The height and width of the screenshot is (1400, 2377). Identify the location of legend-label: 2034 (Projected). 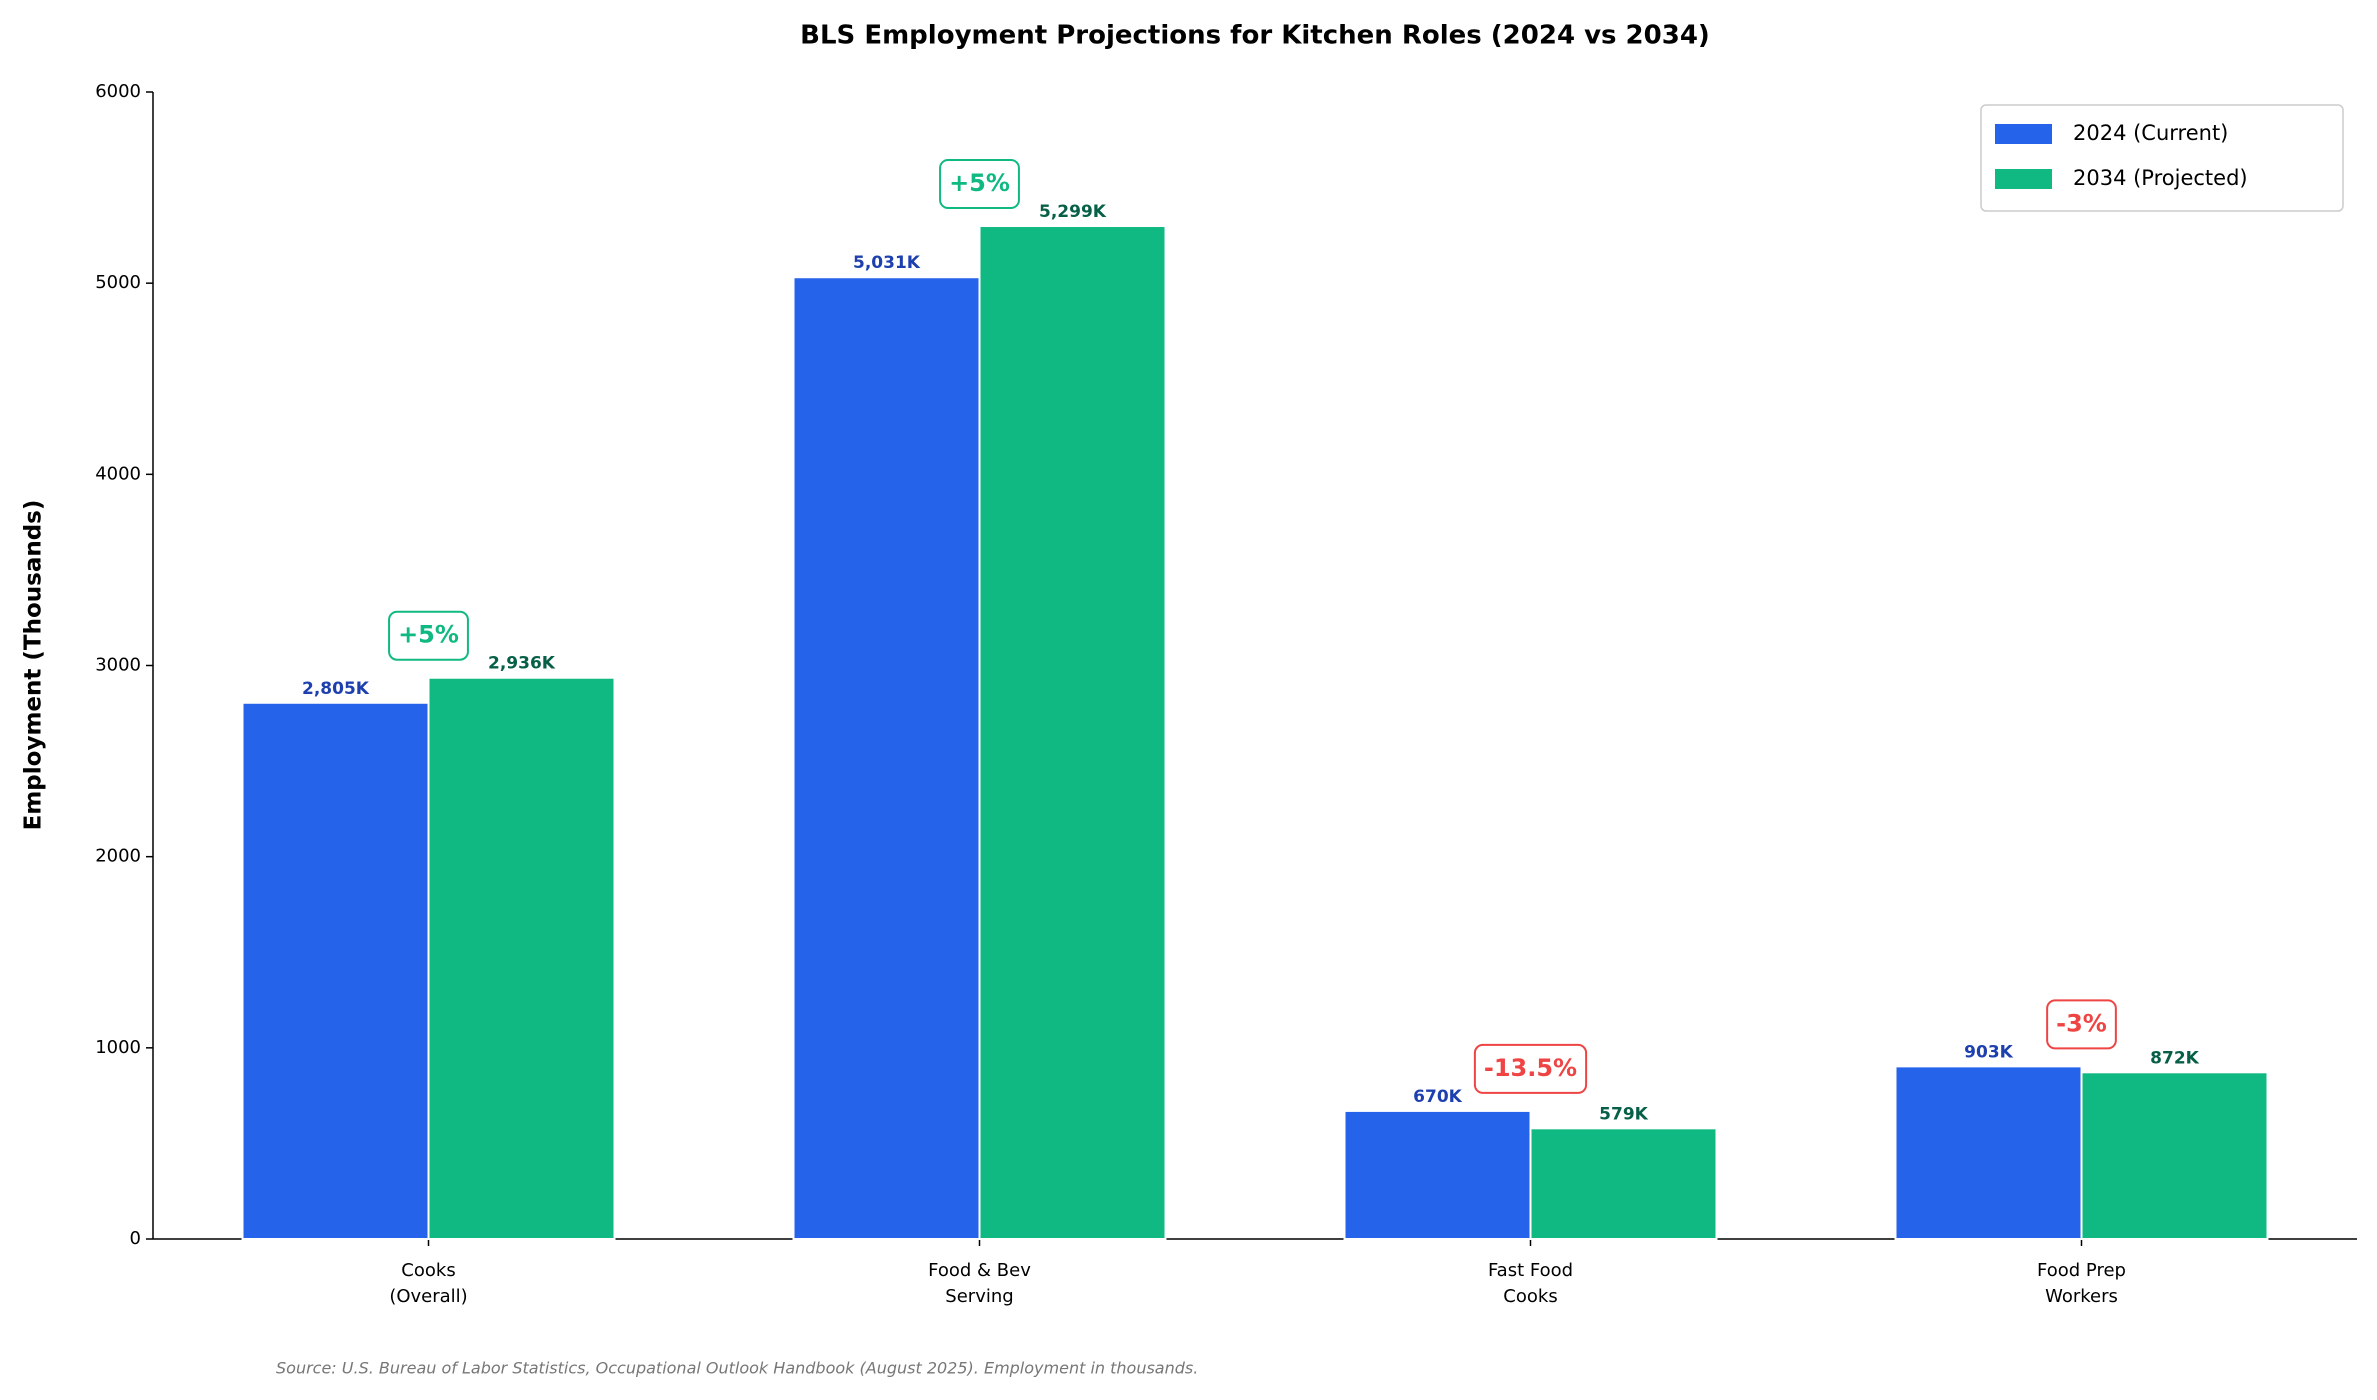
(2160, 178).